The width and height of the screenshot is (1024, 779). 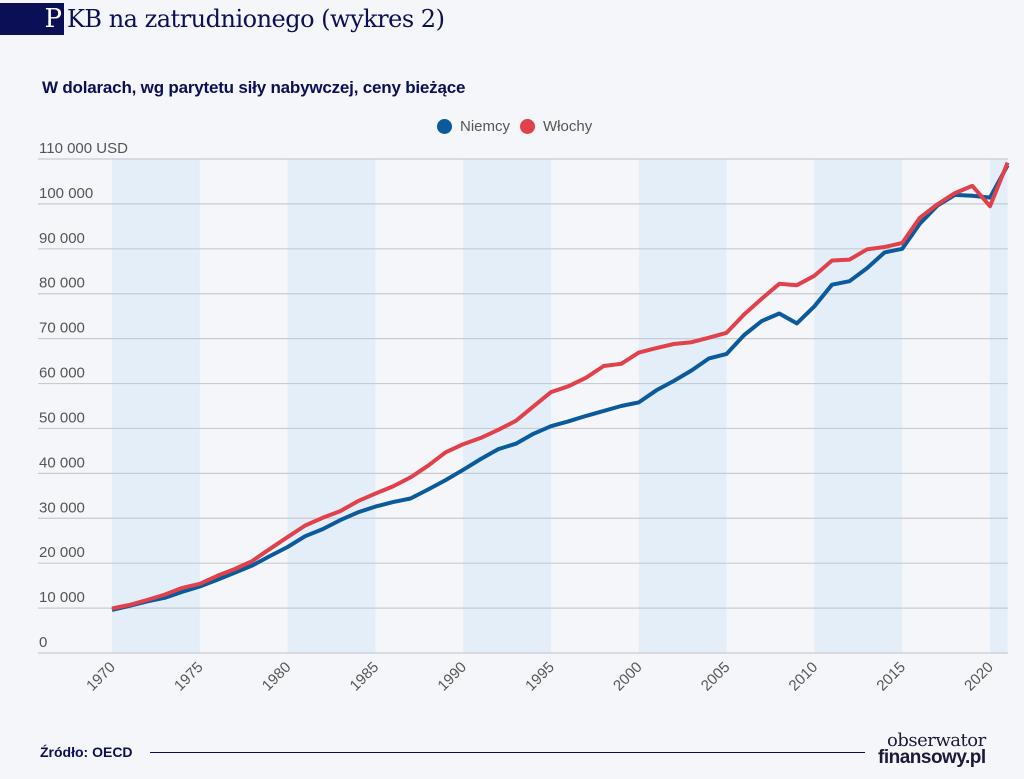 What do you see at coordinates (43, 642) in the screenshot?
I see `y-tick-label: 0` at bounding box center [43, 642].